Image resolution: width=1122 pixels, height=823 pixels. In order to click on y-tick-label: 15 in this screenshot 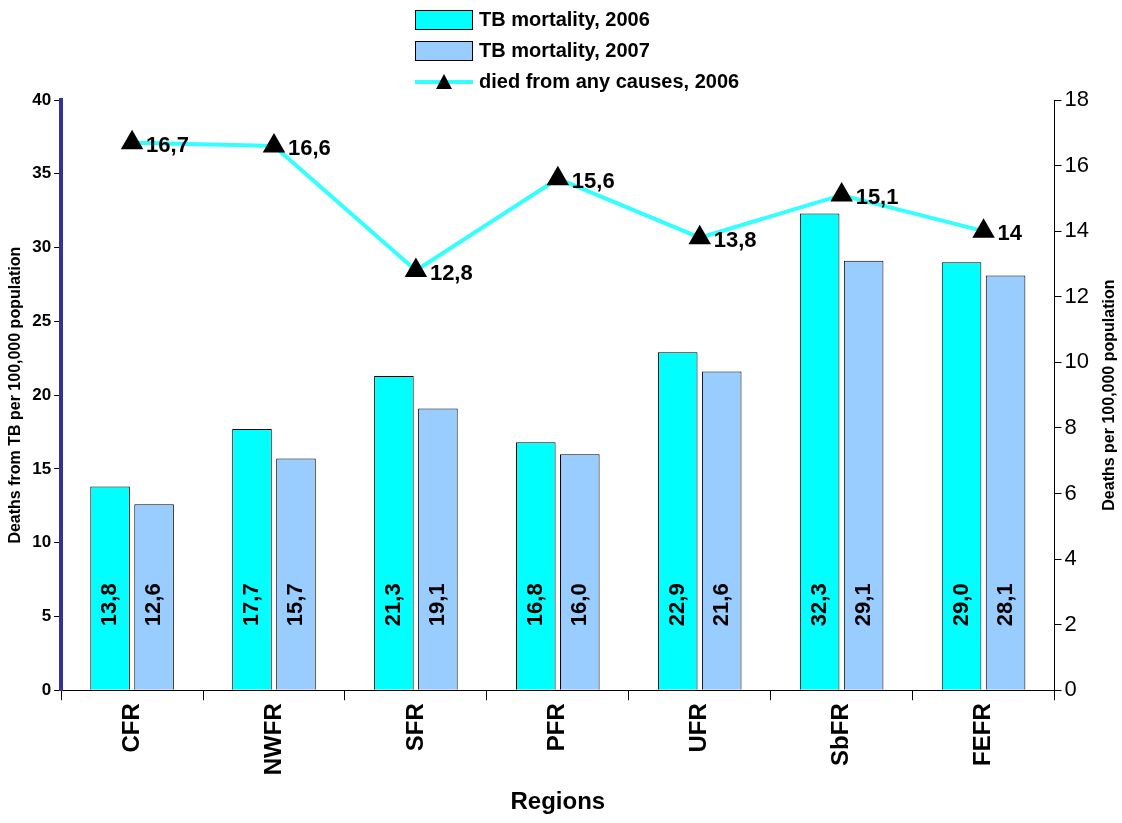, I will do `click(42, 468)`.